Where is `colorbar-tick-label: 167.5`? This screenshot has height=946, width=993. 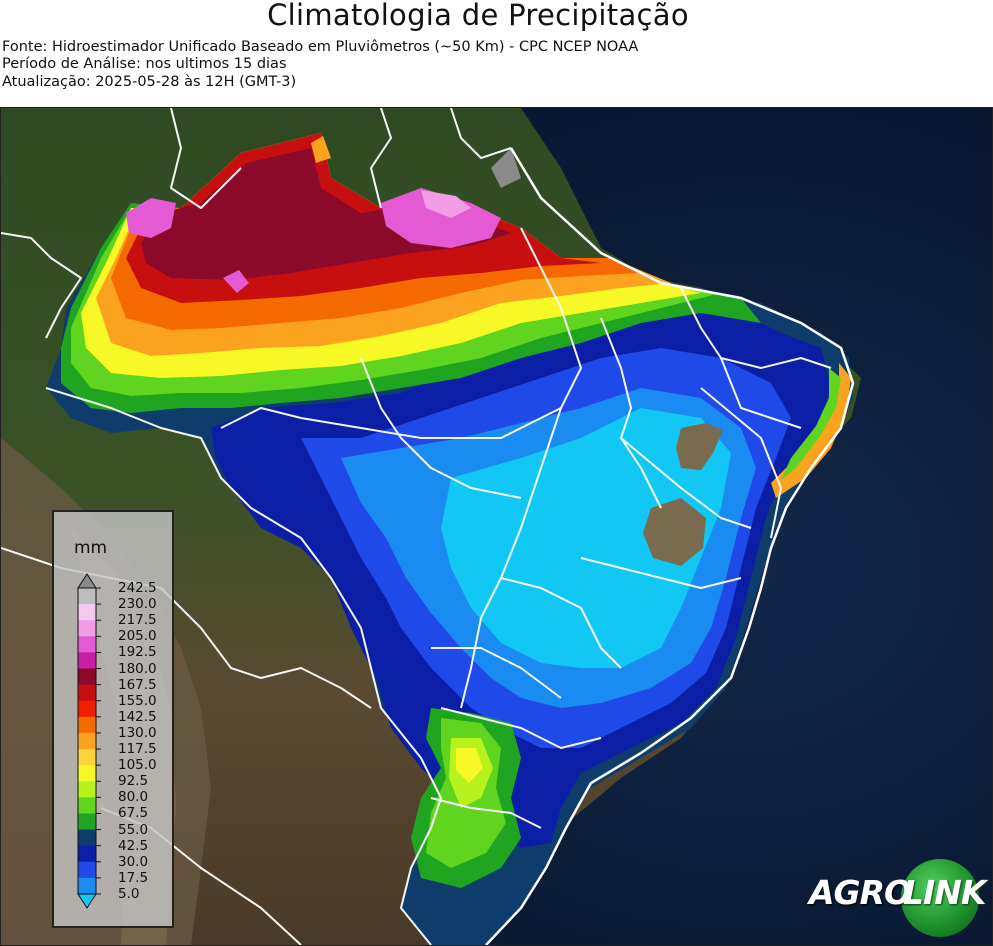
colorbar-tick-label: 167.5 is located at coordinates (137, 684).